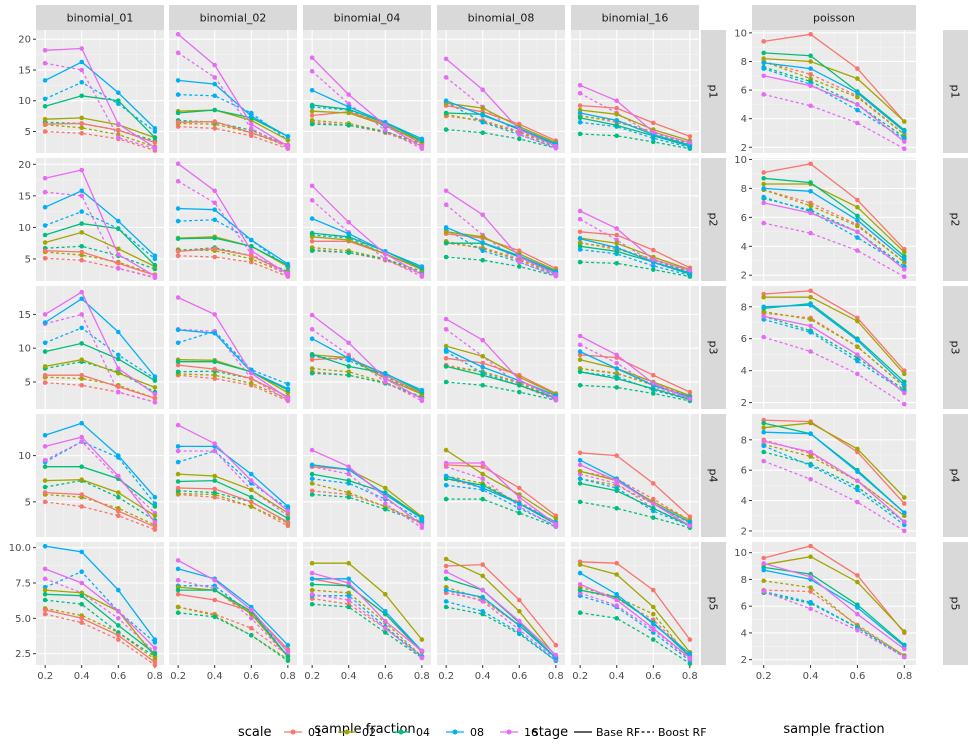 This screenshot has height=749, width=969. I want to click on x-tick-label: 0.8, so click(904, 676).